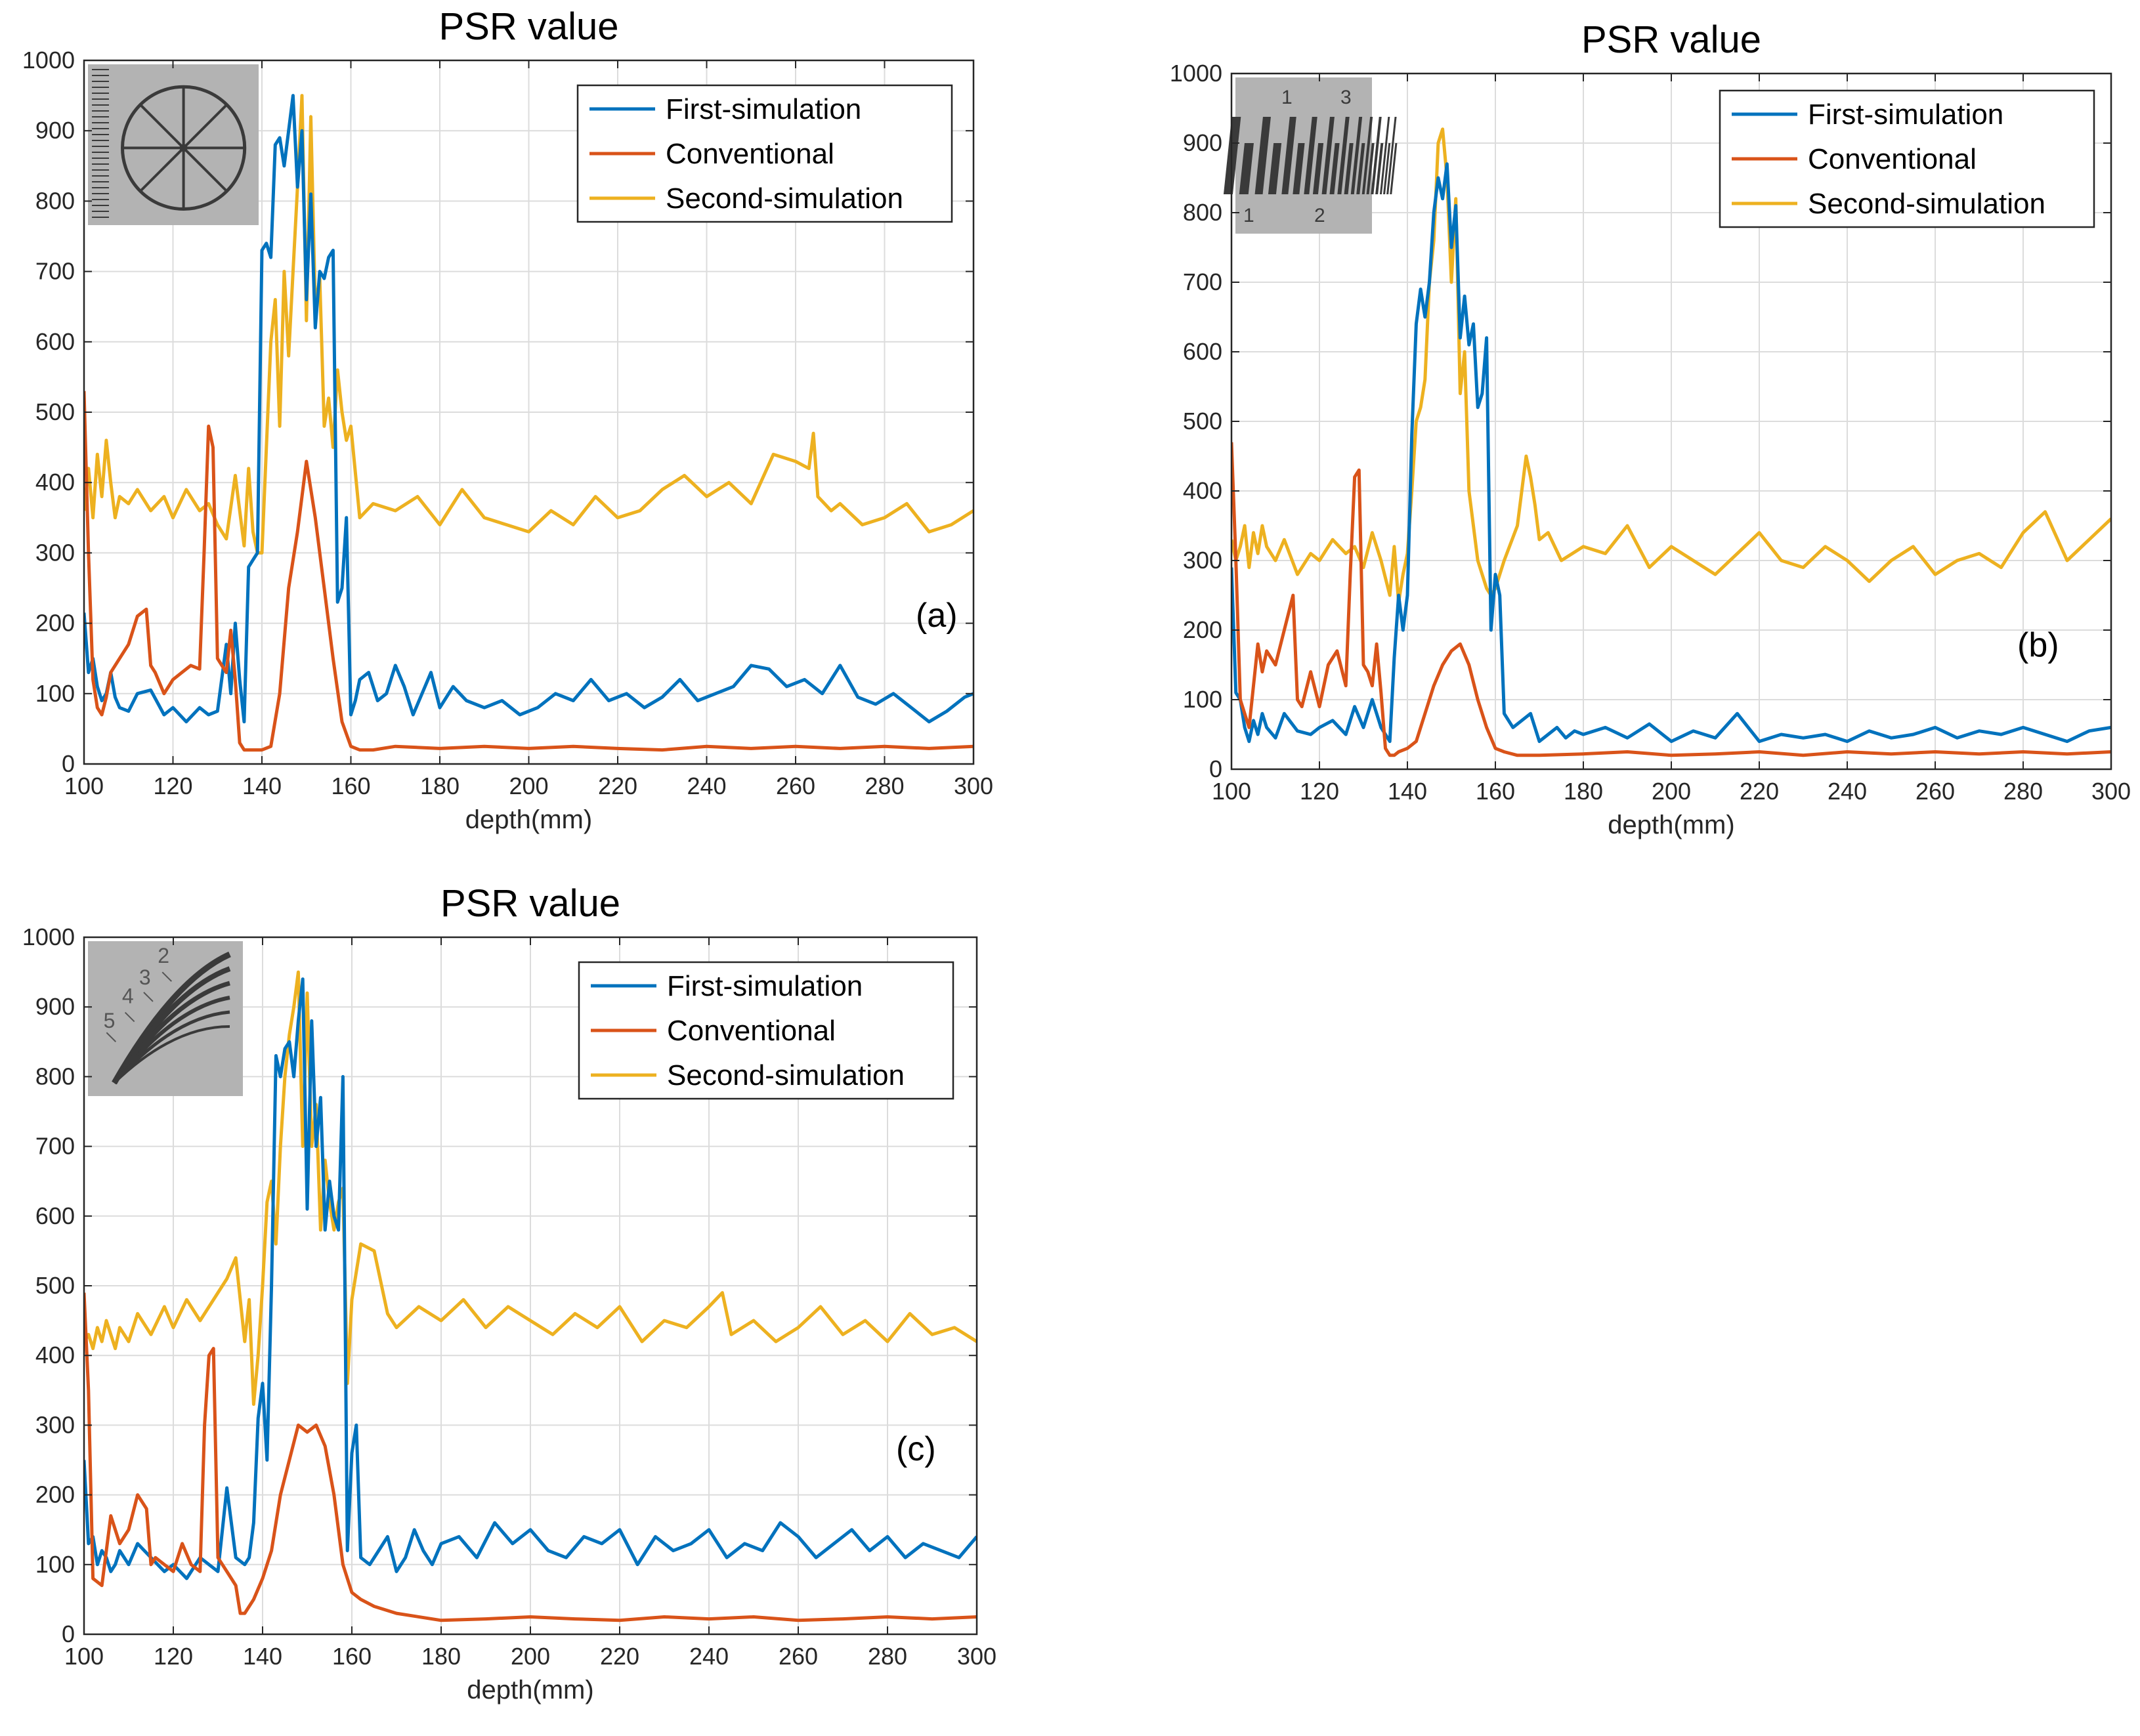 The image size is (2140, 1736). I want to click on inset-image-spoke-wheel, so click(173, 144).